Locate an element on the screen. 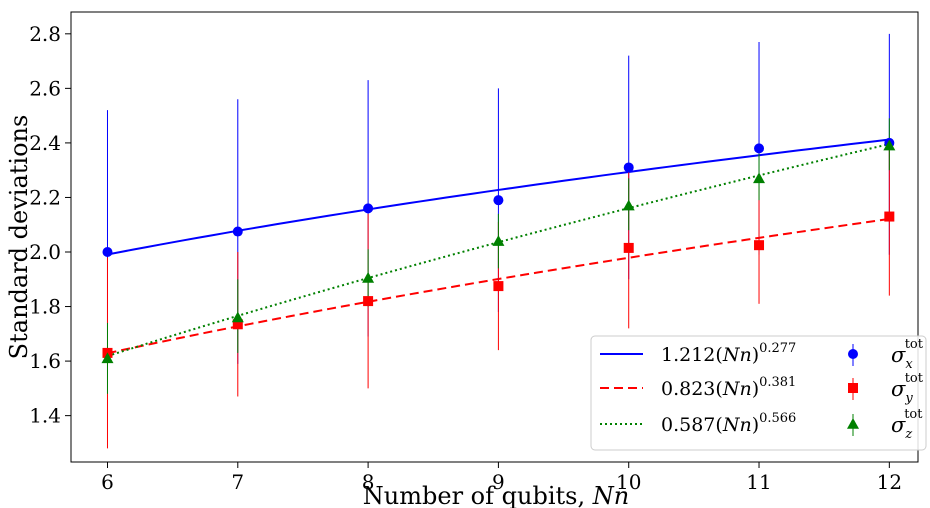 The height and width of the screenshot is (508, 930). y-tick-label: 2.0 is located at coordinates (45, 252).